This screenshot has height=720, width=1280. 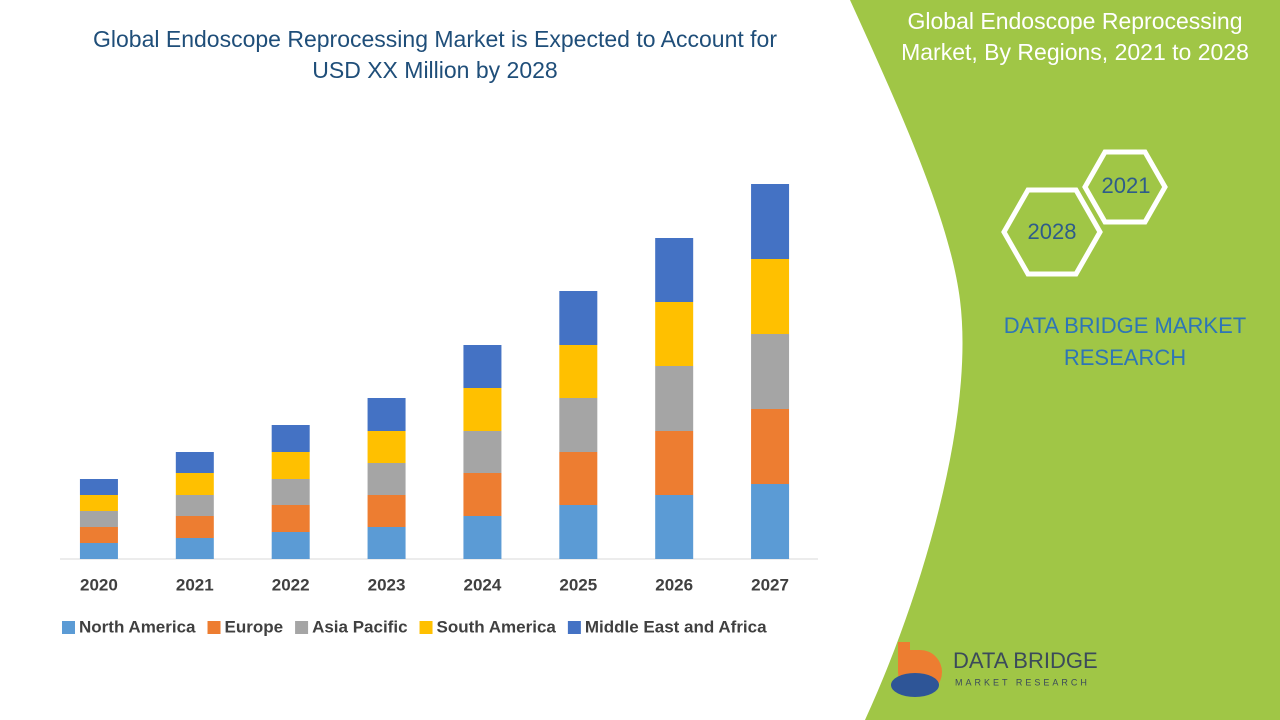 I want to click on x-tick-label: 2022, so click(x=291, y=584).